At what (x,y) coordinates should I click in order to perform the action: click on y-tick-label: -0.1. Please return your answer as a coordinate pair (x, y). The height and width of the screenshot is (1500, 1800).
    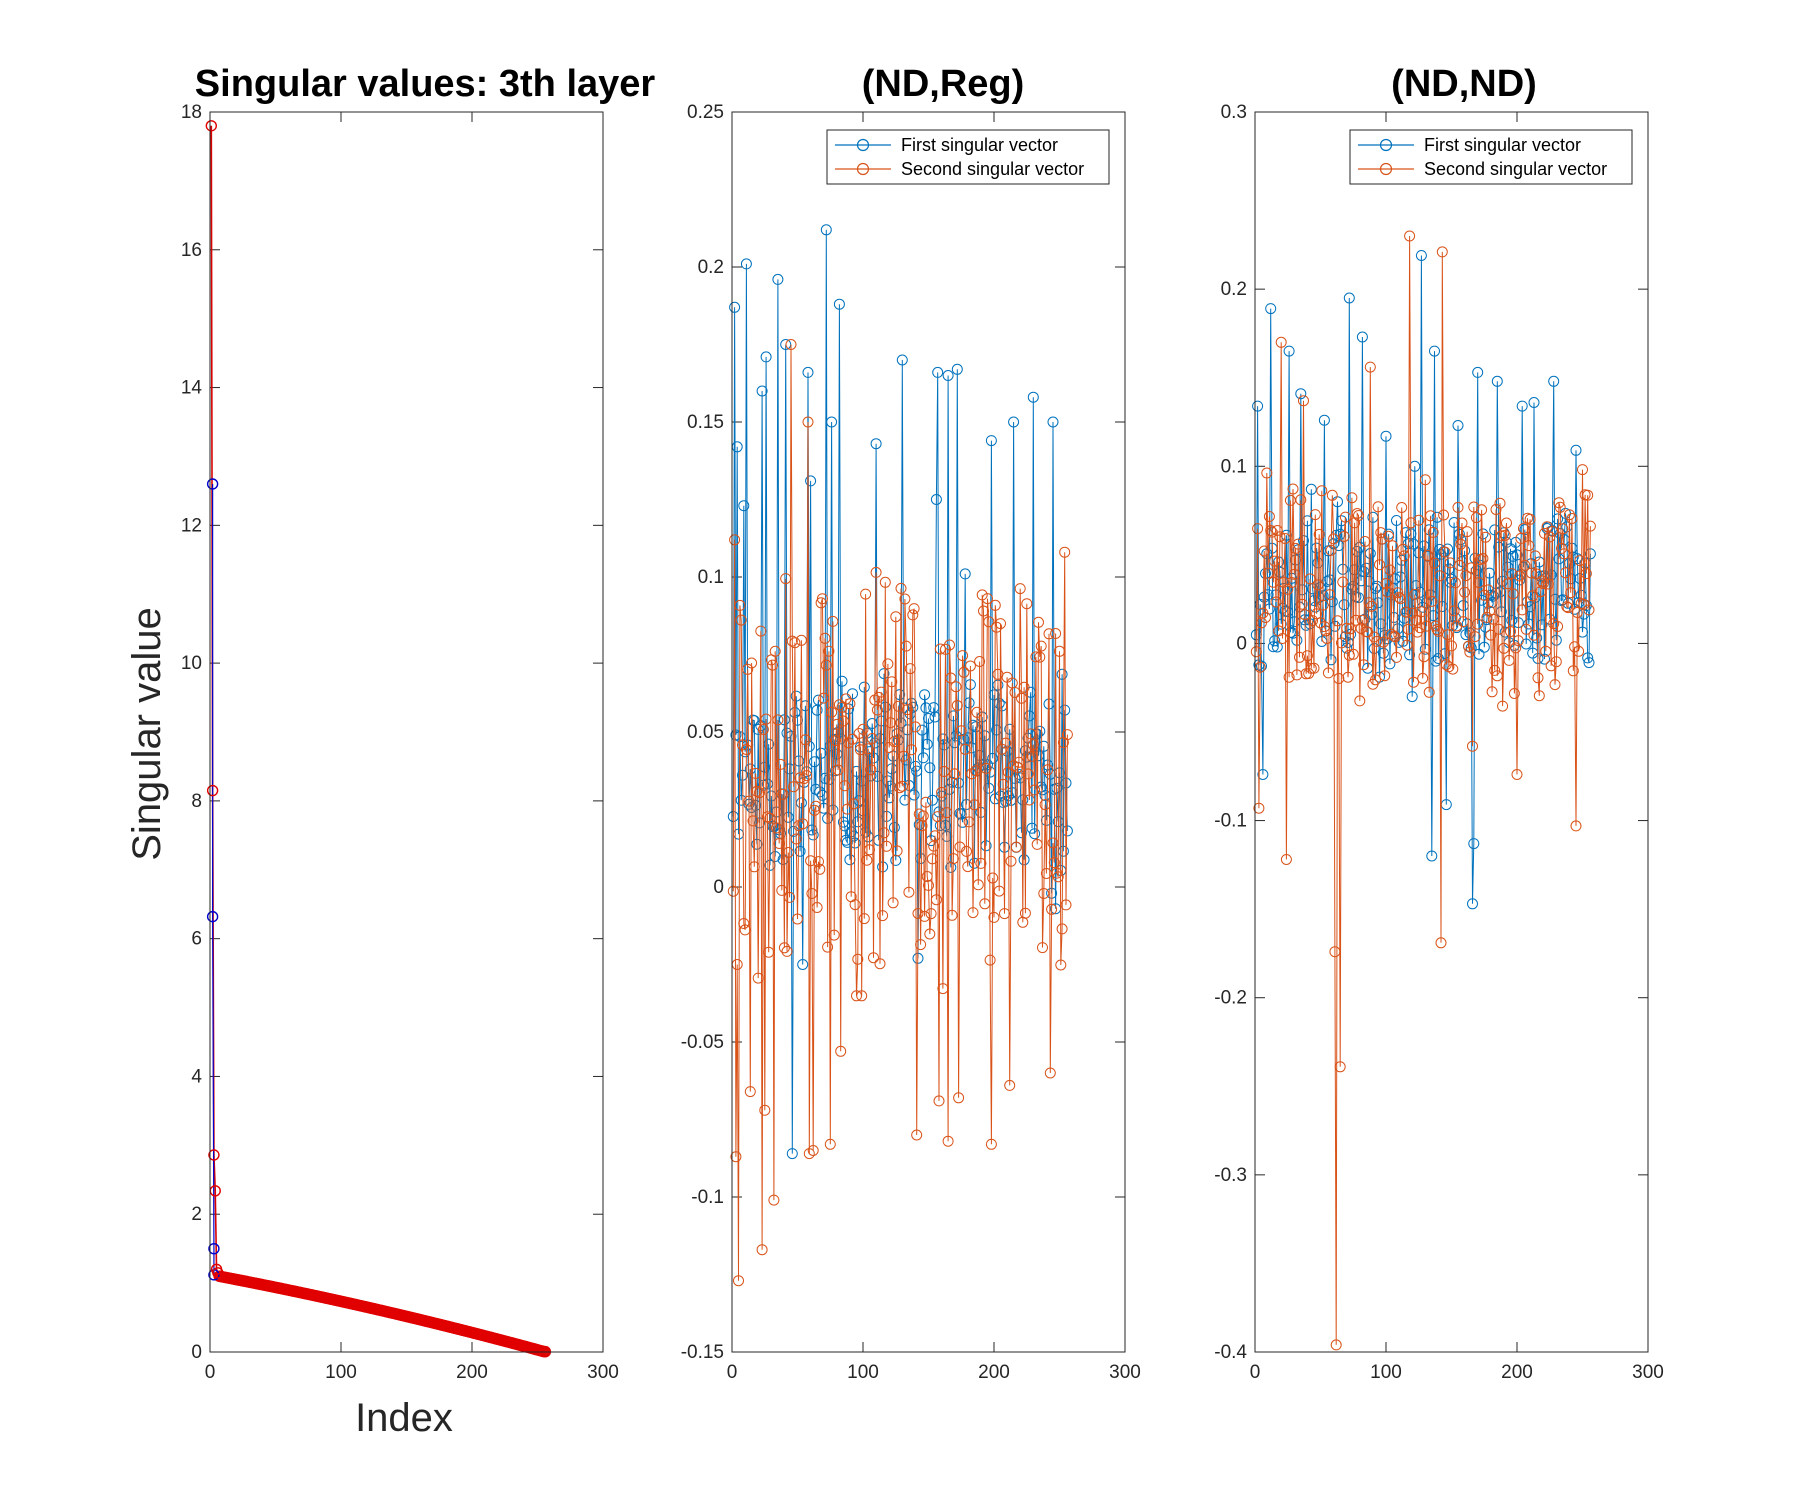
    Looking at the image, I should click on (707, 1197).